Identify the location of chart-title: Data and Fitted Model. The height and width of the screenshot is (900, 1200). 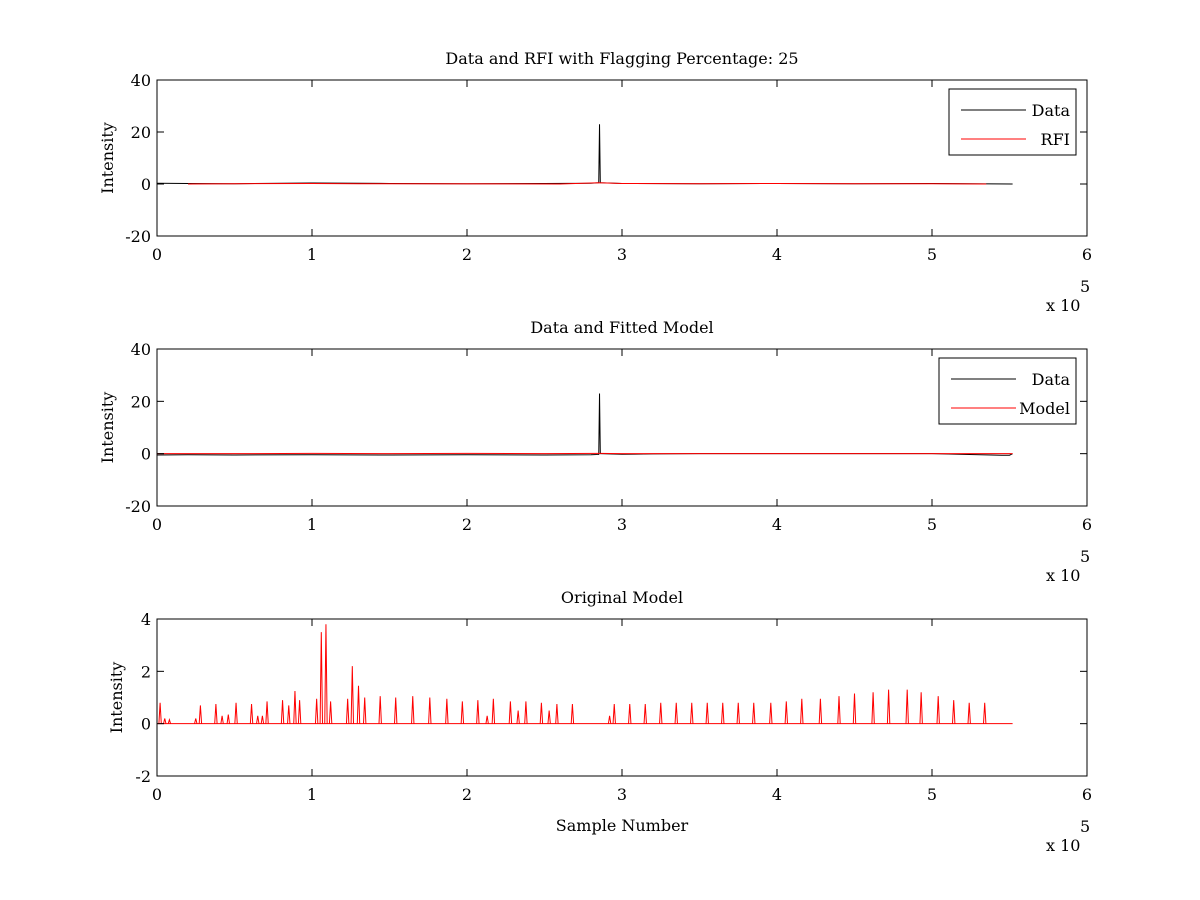
(621, 327).